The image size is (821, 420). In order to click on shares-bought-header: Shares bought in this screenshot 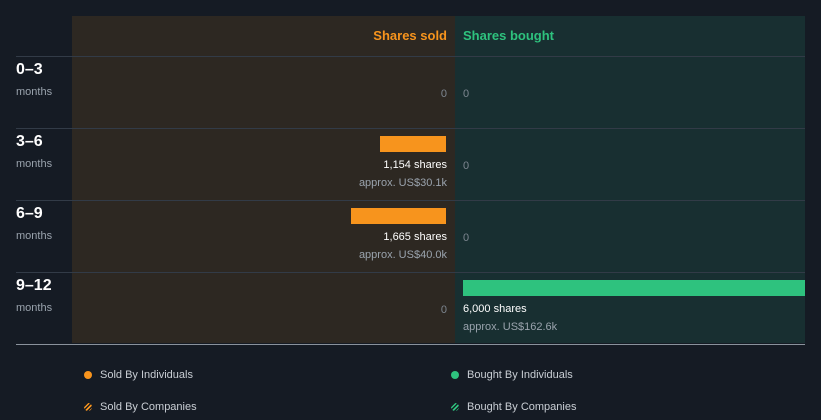, I will do `click(509, 35)`.